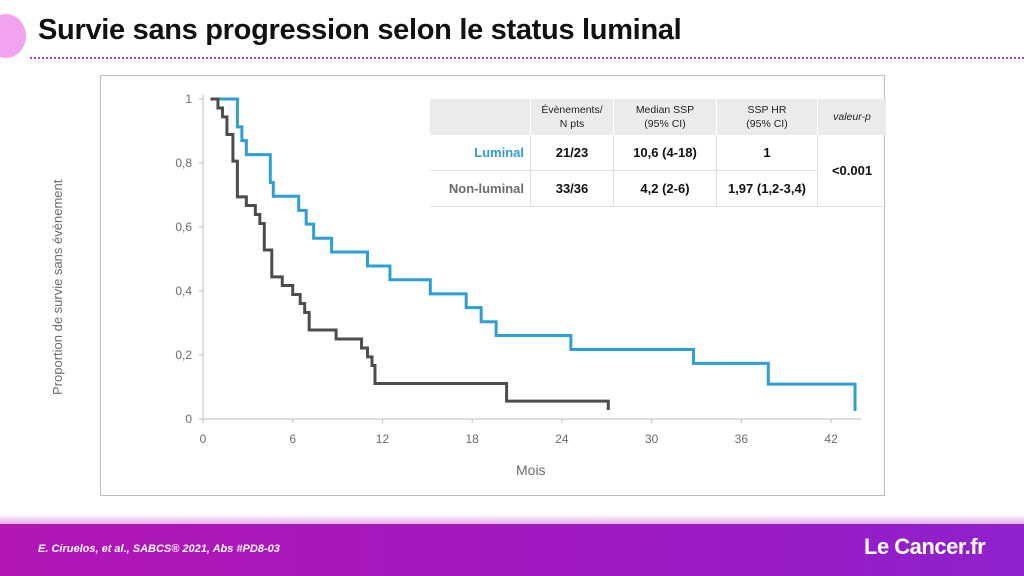 The width and height of the screenshot is (1024, 576). I want to click on x-tick-label: 6, so click(292, 439).